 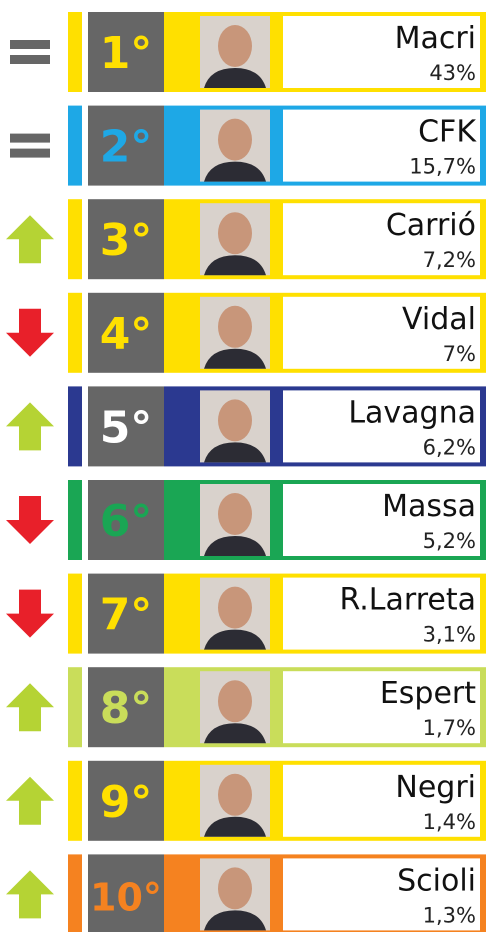 I want to click on vote-share: 1,4%, so click(x=449, y=822).